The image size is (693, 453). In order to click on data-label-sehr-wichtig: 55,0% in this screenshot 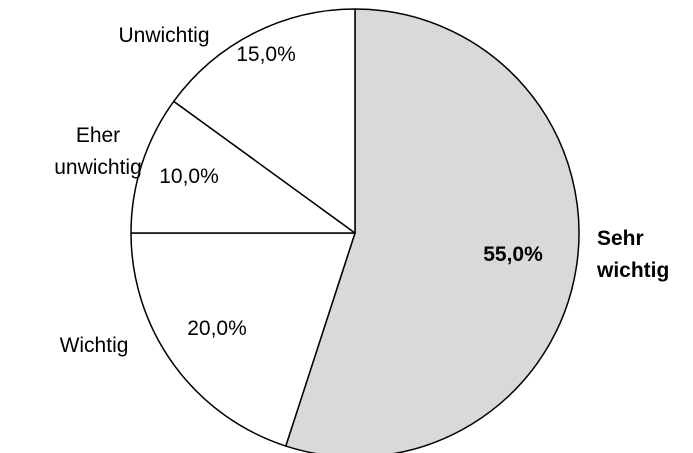, I will do `click(513, 254)`.